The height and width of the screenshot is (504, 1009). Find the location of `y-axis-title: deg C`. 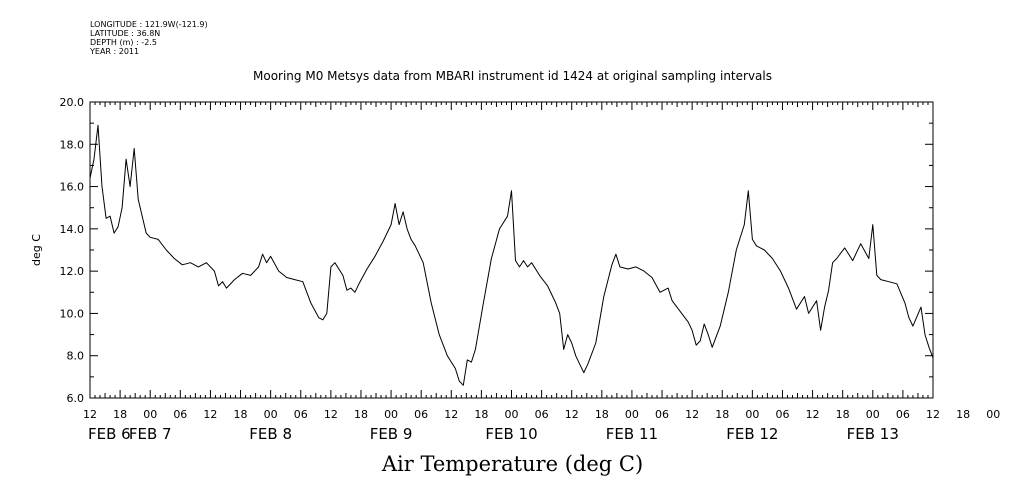

y-axis-title: deg C is located at coordinates (36, 250).